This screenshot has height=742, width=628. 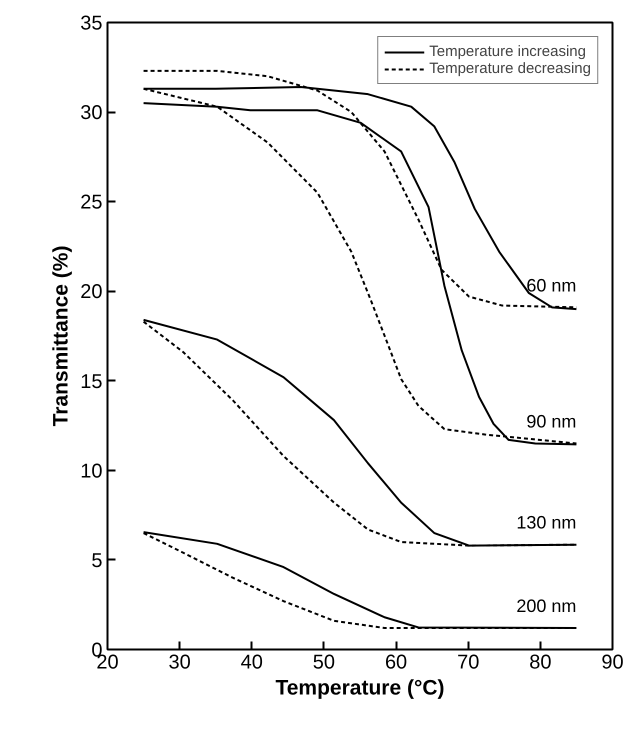 I want to click on y-tick-label: 35, so click(x=91, y=23).